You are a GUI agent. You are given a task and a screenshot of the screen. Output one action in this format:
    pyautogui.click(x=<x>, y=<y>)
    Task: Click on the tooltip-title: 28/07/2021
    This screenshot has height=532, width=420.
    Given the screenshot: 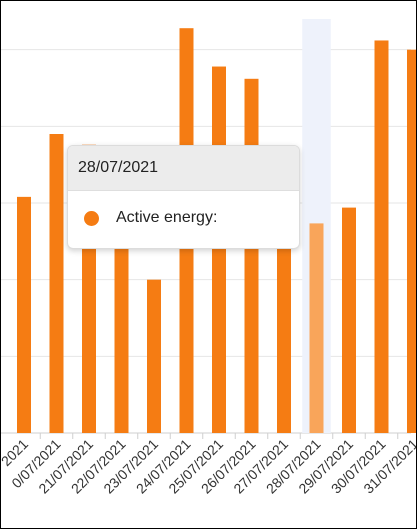 What is the action you would take?
    pyautogui.click(x=183, y=168)
    